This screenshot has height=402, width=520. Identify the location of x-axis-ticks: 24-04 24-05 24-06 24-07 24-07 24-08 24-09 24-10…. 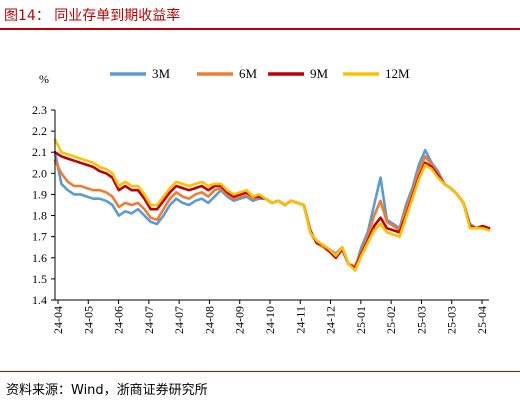
(270, 317).